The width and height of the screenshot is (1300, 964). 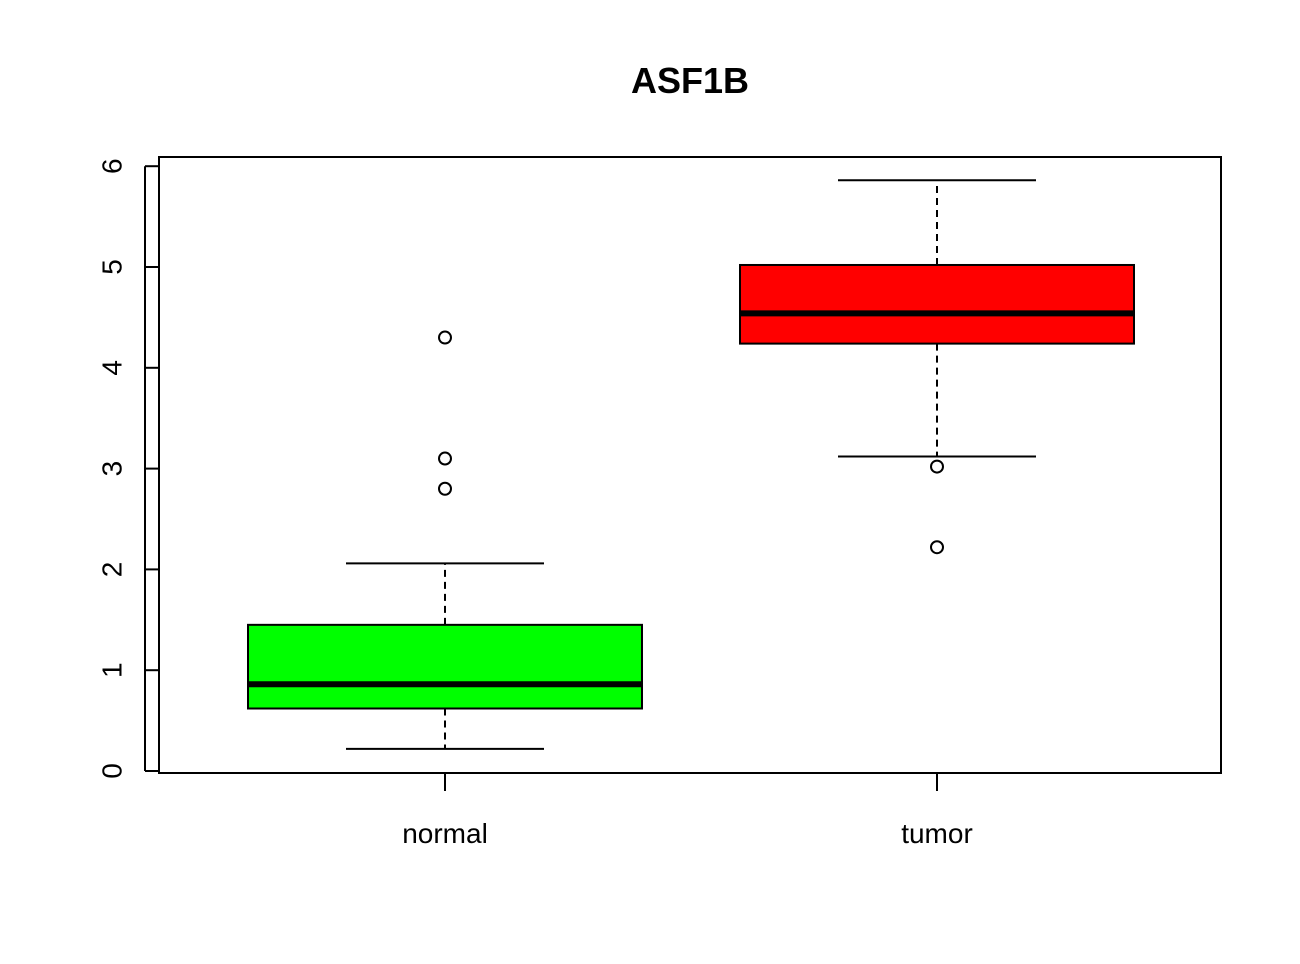 What do you see at coordinates (687, 811) in the screenshot?
I see `x-axis: normal tumor` at bounding box center [687, 811].